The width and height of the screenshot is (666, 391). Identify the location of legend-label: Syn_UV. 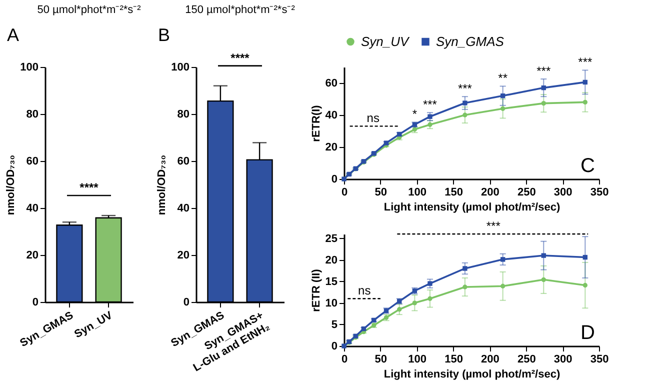
(385, 41).